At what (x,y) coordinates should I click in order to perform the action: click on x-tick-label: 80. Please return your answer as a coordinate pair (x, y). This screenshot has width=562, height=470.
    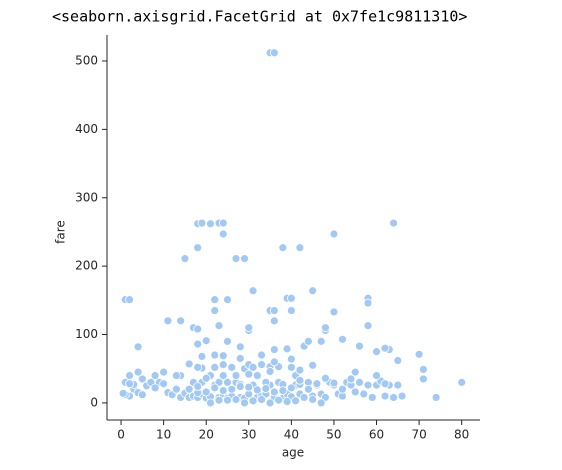
    Looking at the image, I should click on (461, 435).